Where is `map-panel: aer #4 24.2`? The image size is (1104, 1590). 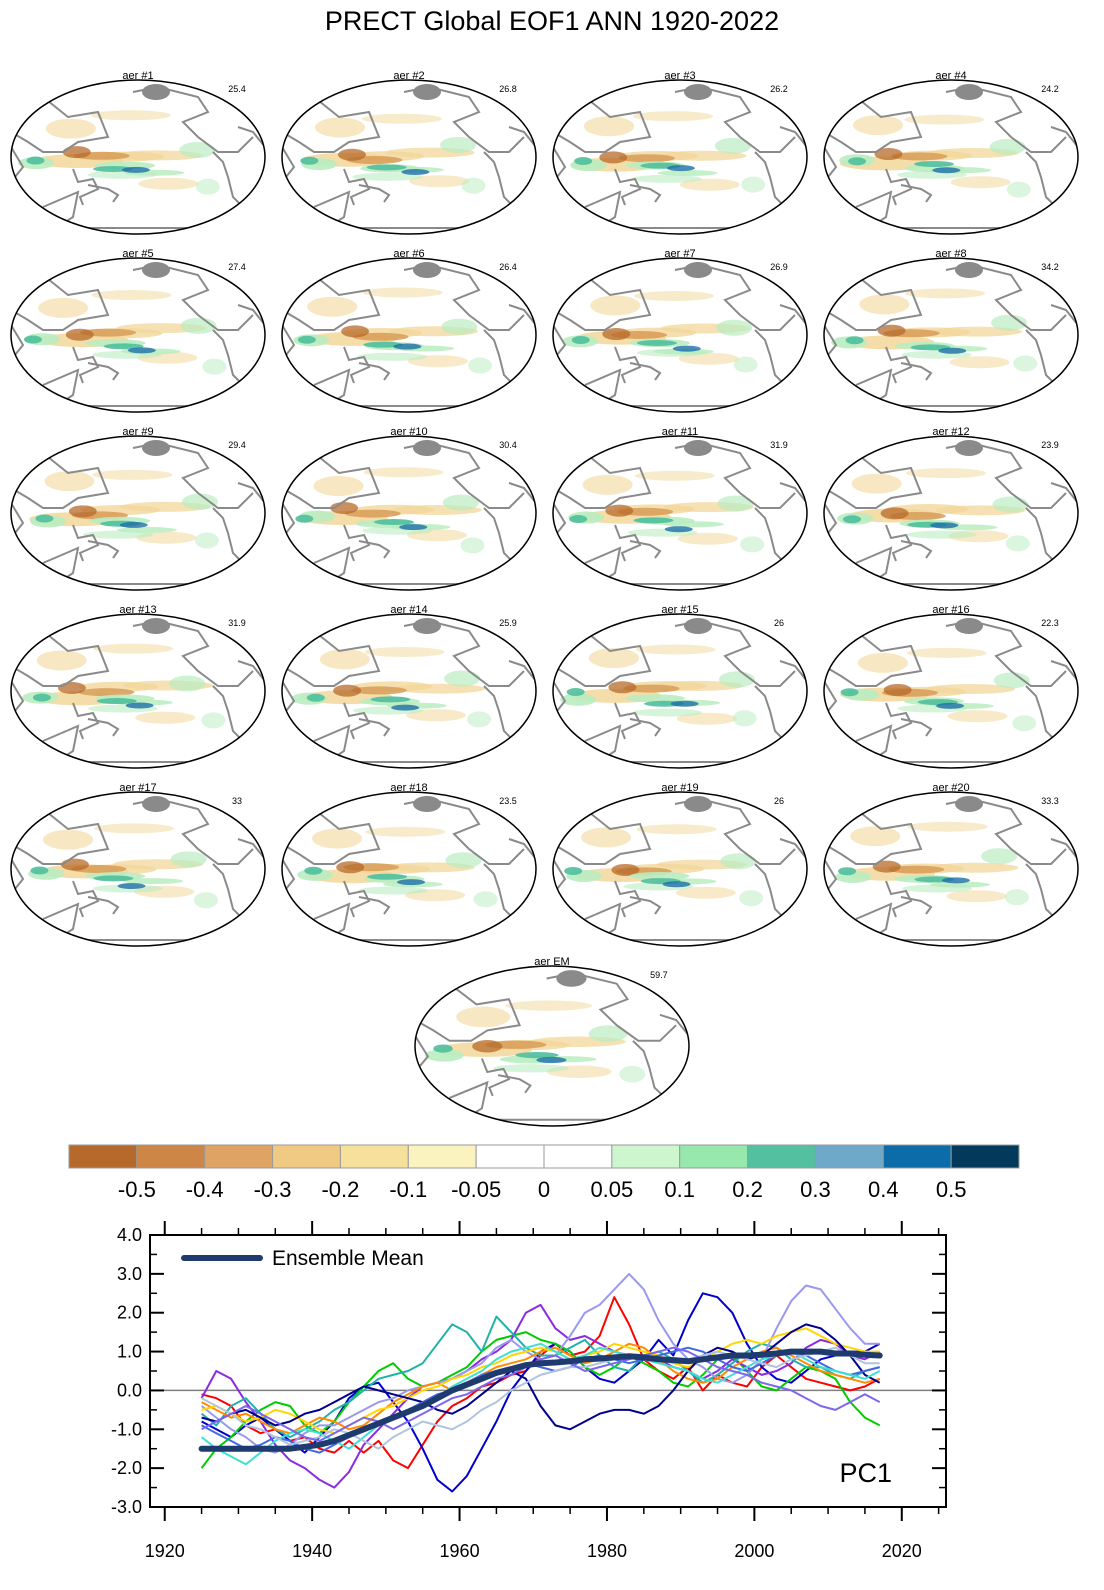 map-panel: aer #4 24.2 is located at coordinates (951, 152).